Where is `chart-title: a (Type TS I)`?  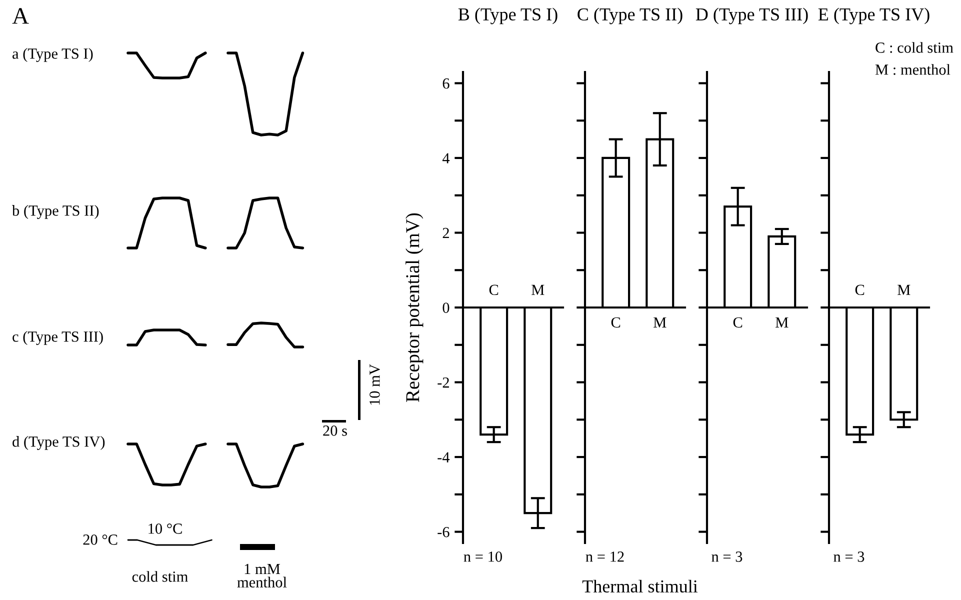
chart-title: a (Type TS I) is located at coordinates (52, 55).